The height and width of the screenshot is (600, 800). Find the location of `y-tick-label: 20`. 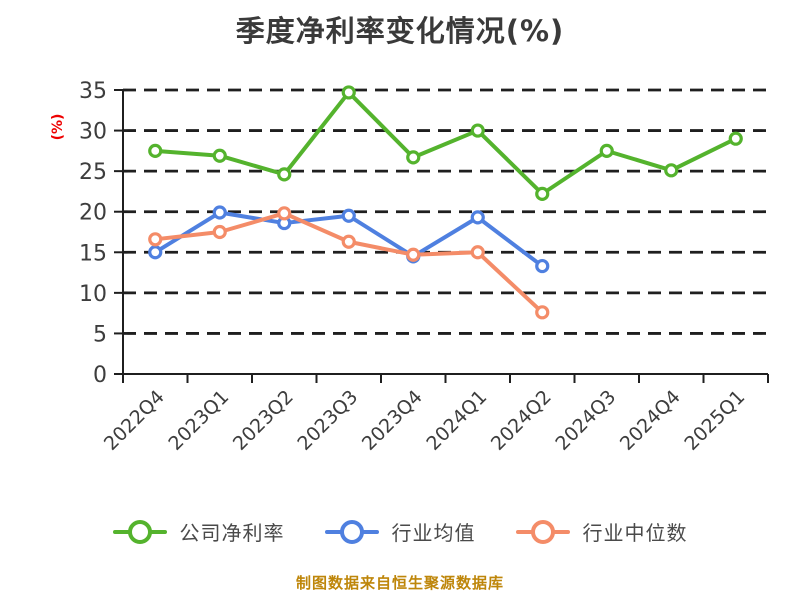

y-tick-label: 20 is located at coordinates (93, 213).